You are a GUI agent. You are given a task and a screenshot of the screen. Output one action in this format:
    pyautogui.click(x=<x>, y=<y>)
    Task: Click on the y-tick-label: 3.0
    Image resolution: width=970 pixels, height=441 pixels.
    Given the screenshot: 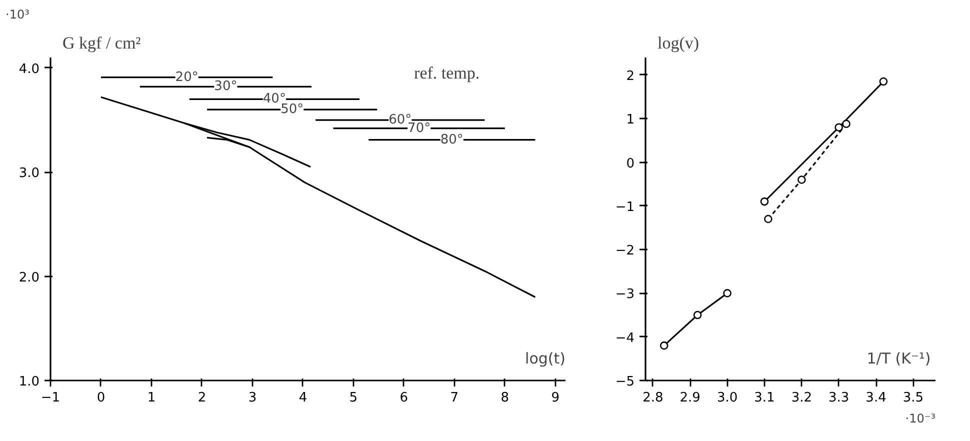 What is the action you would take?
    pyautogui.click(x=29, y=174)
    